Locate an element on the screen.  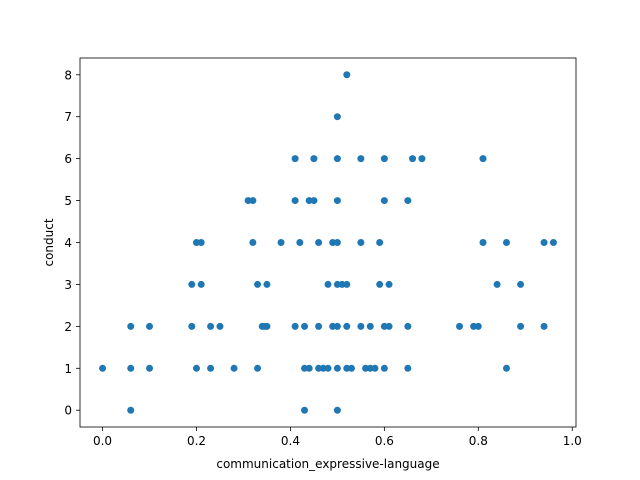
x-axis-label: communication_expressive-language is located at coordinates (327, 464).